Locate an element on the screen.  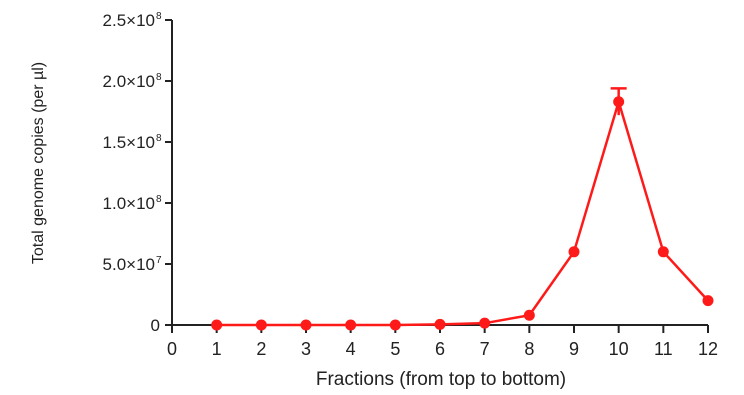
x-tick-label: 4 is located at coordinates (351, 349).